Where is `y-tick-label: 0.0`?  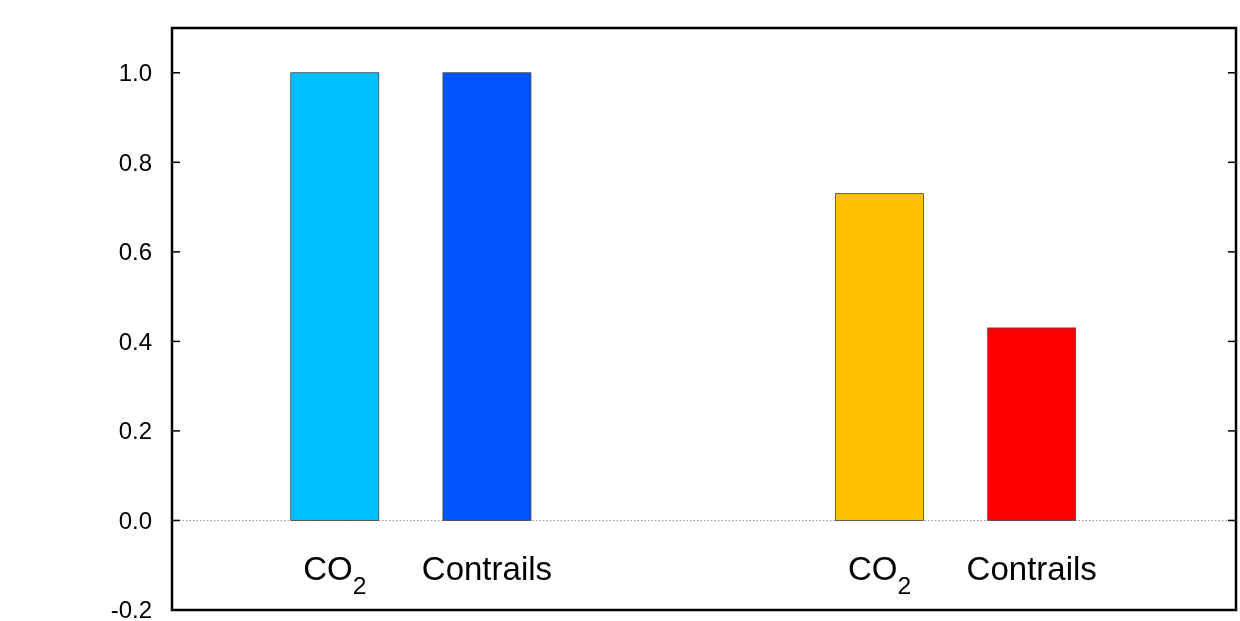 y-tick-label: 0.0 is located at coordinates (135, 520).